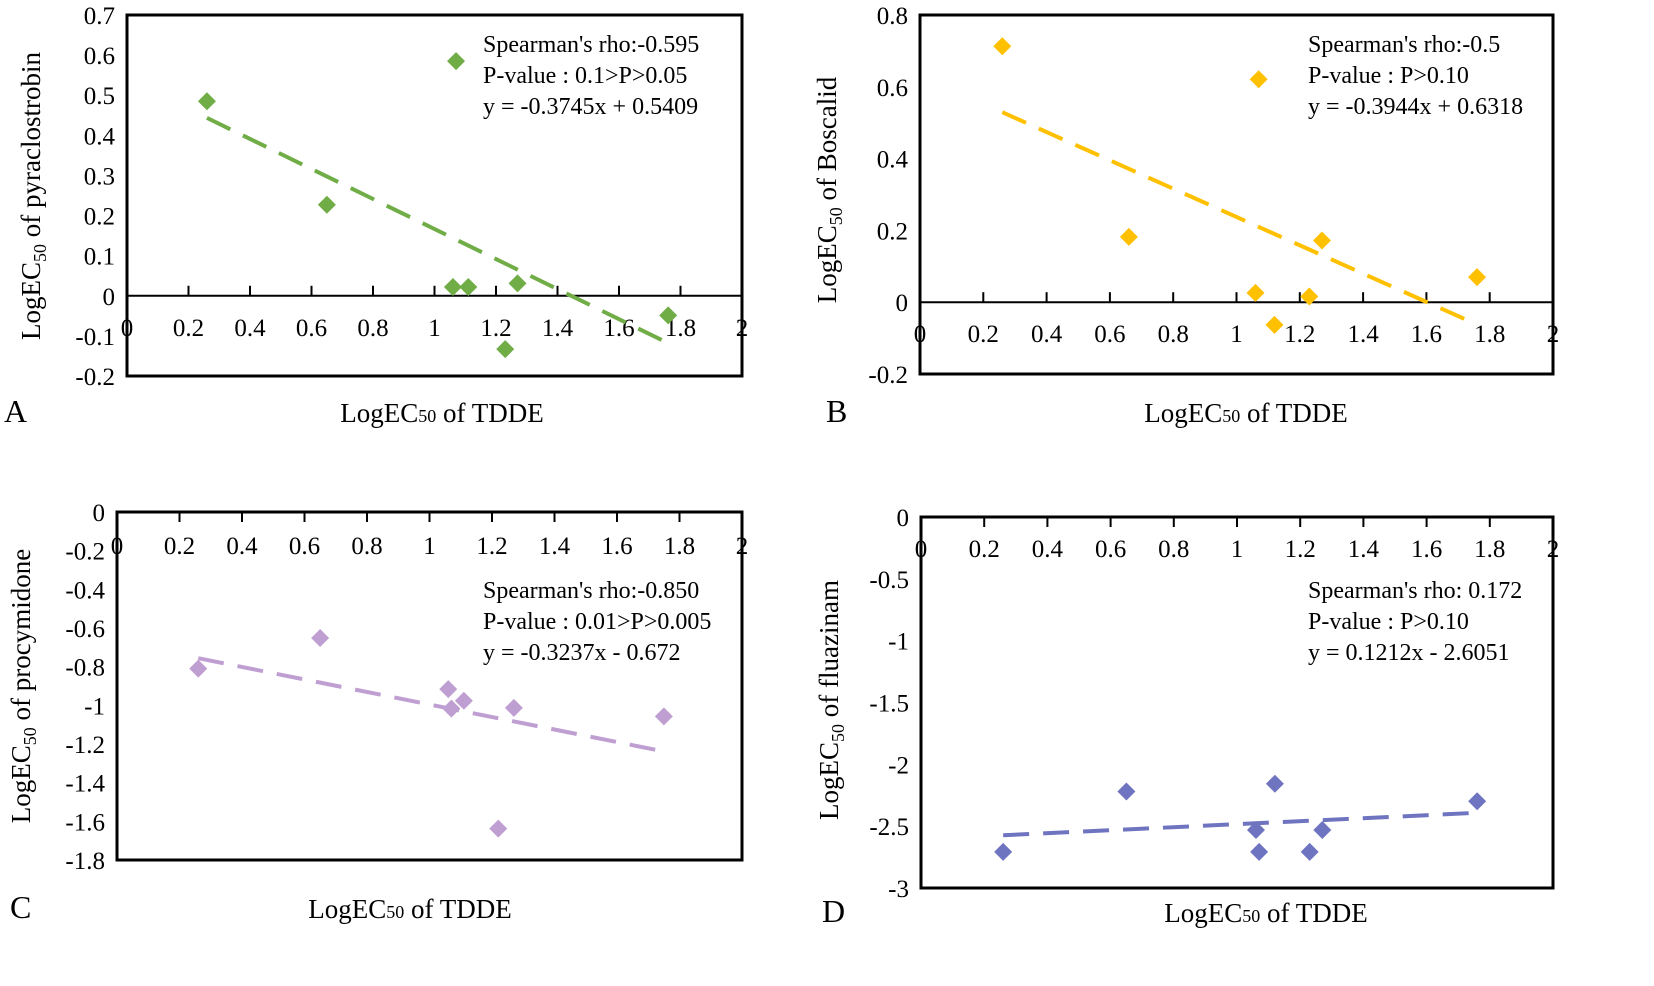 The height and width of the screenshot is (986, 1654). What do you see at coordinates (892, 16) in the screenshot?
I see `y-tick-label: 0.8` at bounding box center [892, 16].